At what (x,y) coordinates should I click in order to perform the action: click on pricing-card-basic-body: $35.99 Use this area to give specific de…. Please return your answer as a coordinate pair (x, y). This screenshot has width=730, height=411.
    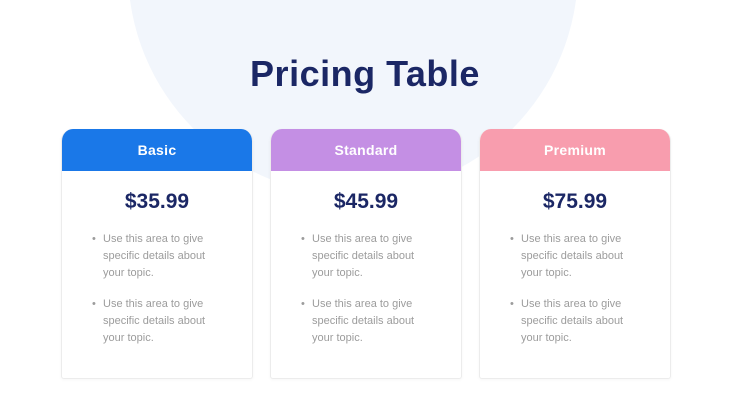
    Looking at the image, I should click on (157, 266).